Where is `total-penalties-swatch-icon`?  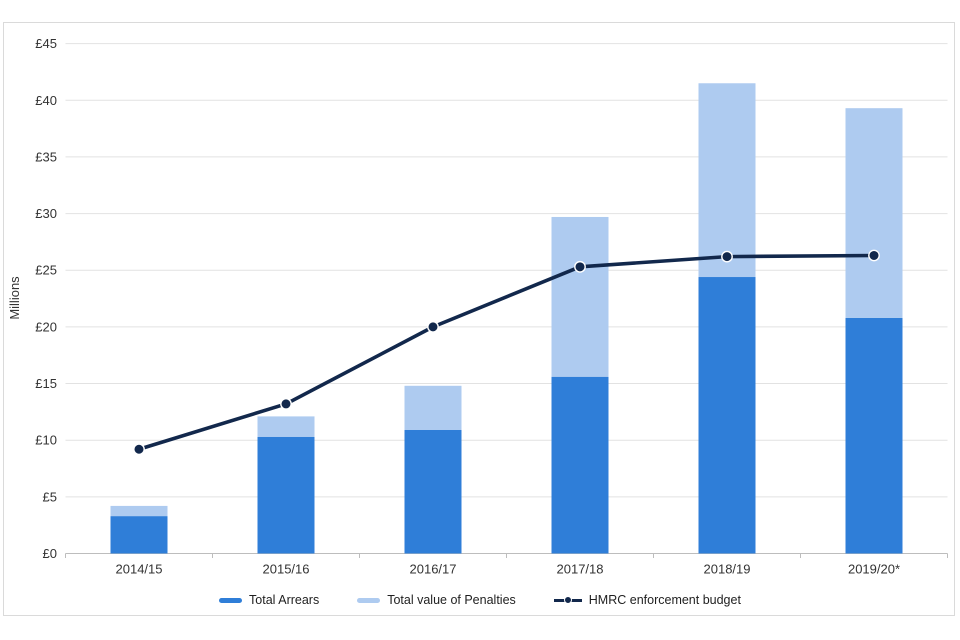 total-penalties-swatch-icon is located at coordinates (369, 600).